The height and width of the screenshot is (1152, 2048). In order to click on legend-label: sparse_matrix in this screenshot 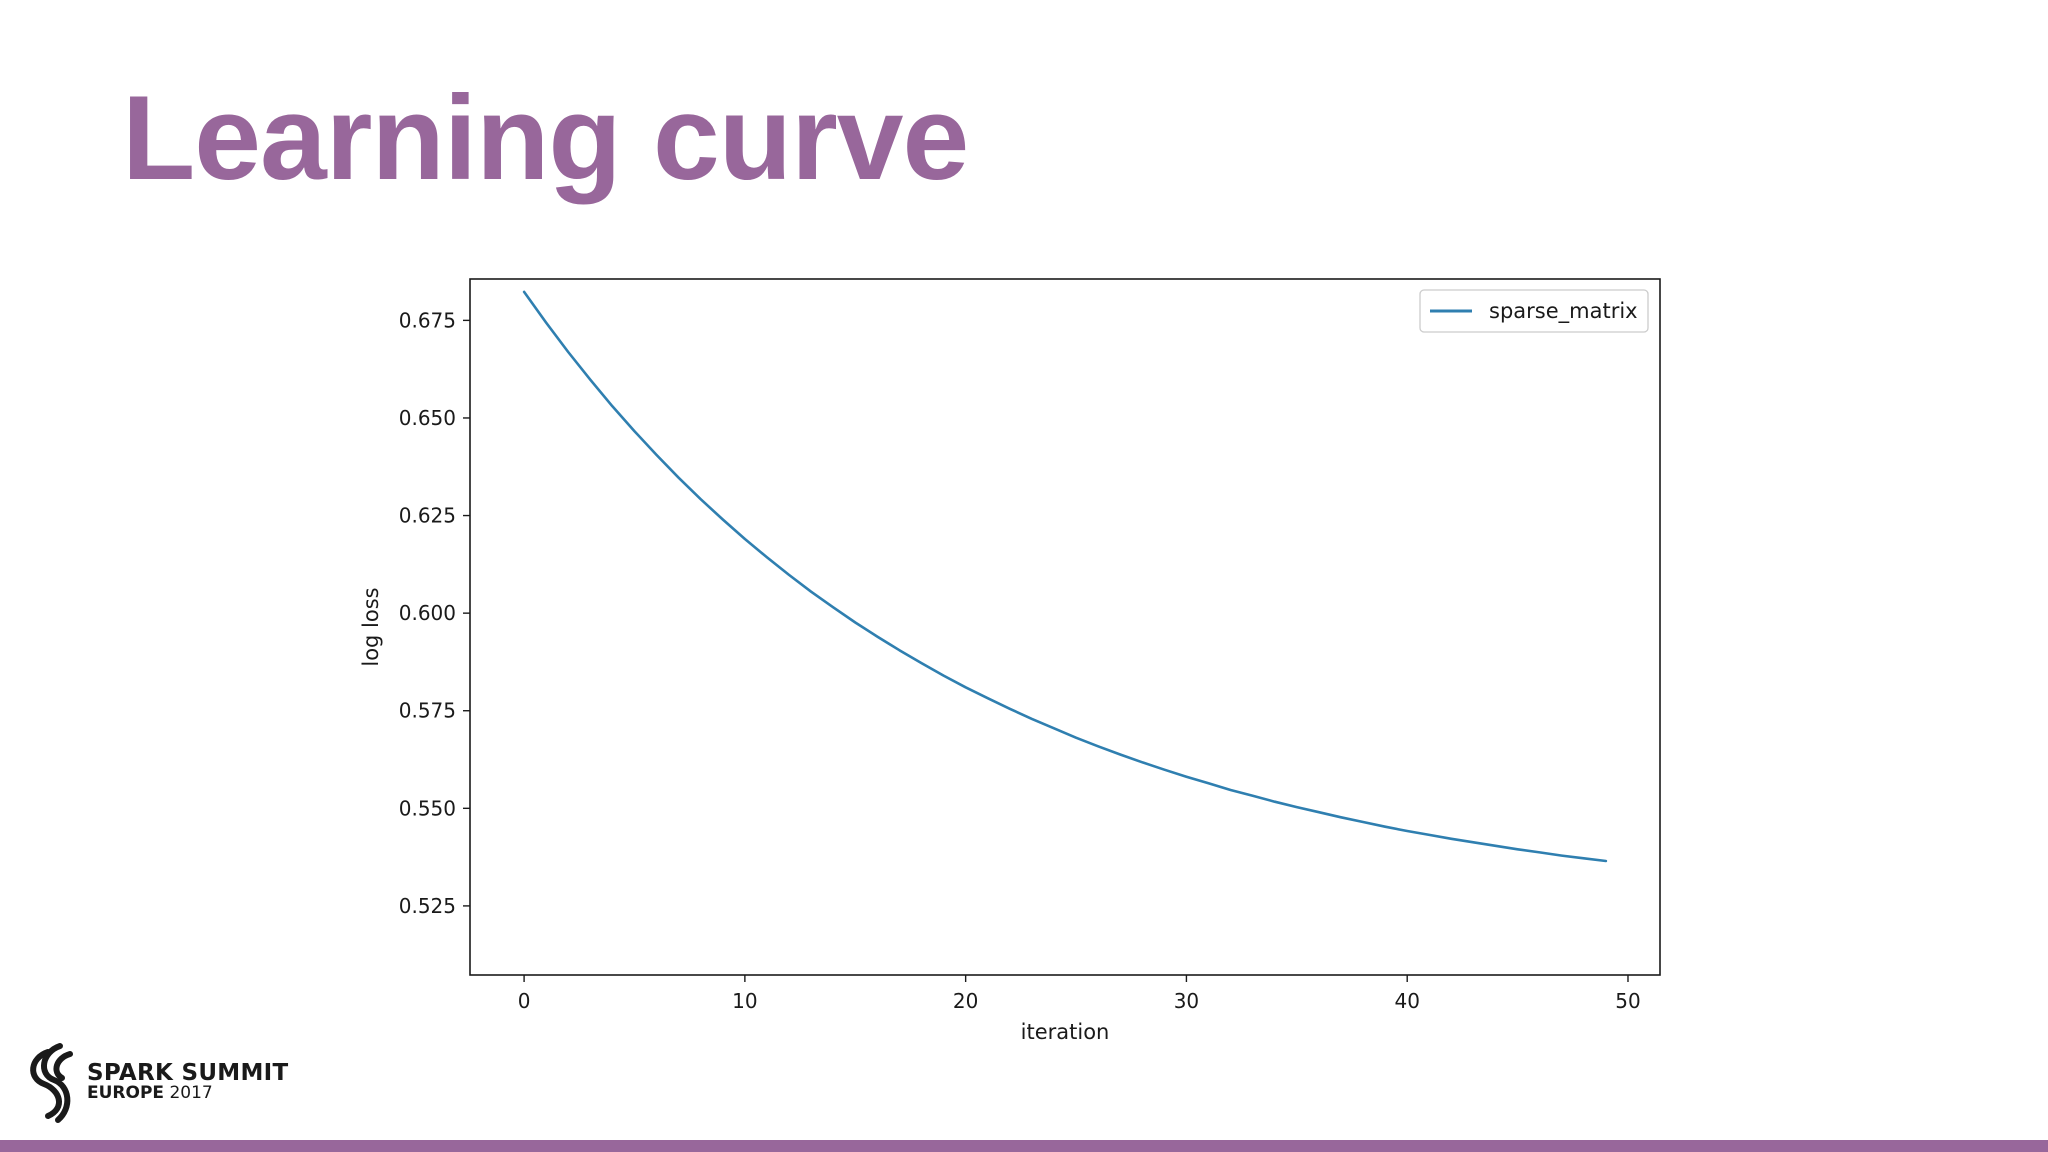, I will do `click(1563, 311)`.